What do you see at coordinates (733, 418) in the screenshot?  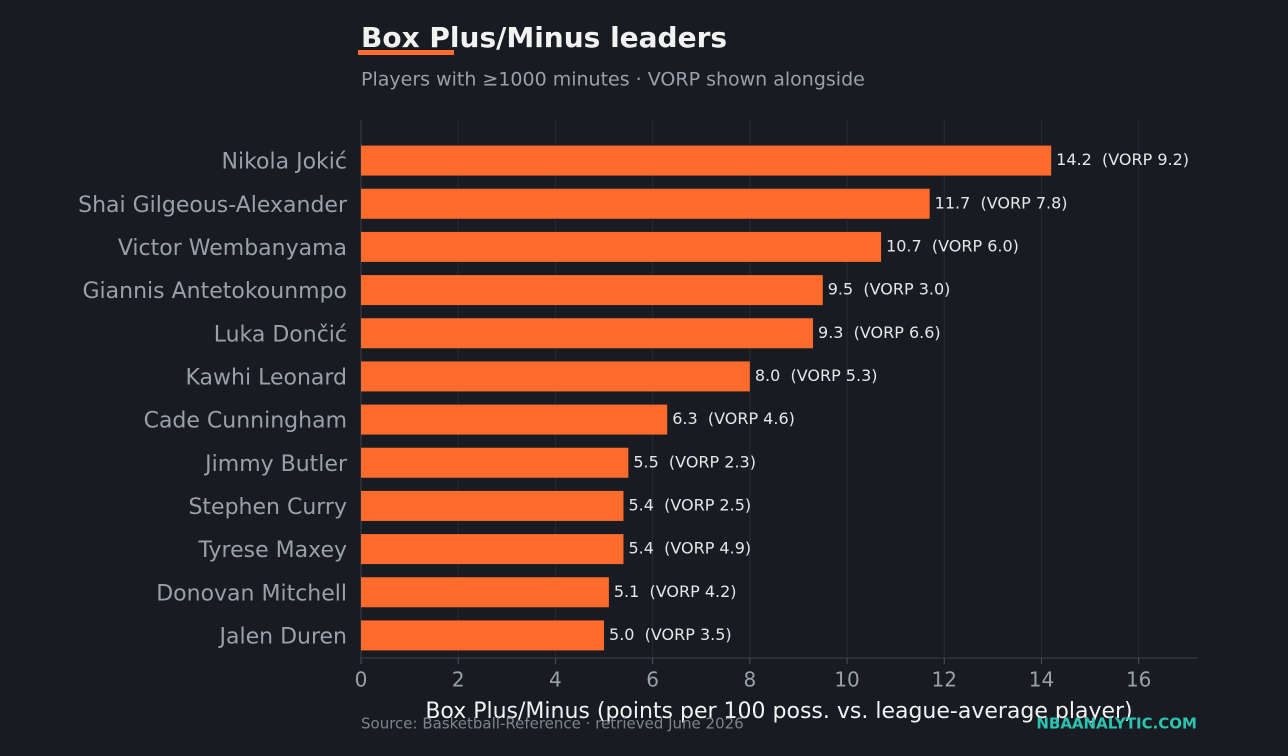 I see `value-label: 6.3 (VORP 4.6)` at bounding box center [733, 418].